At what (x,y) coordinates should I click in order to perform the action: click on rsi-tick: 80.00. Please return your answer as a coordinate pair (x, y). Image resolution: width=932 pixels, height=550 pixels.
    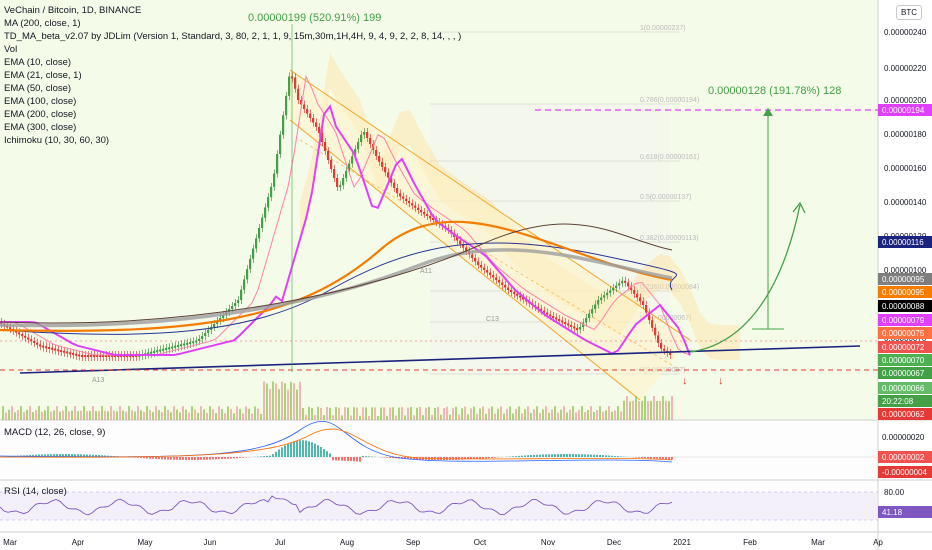
    Looking at the image, I should click on (894, 492).